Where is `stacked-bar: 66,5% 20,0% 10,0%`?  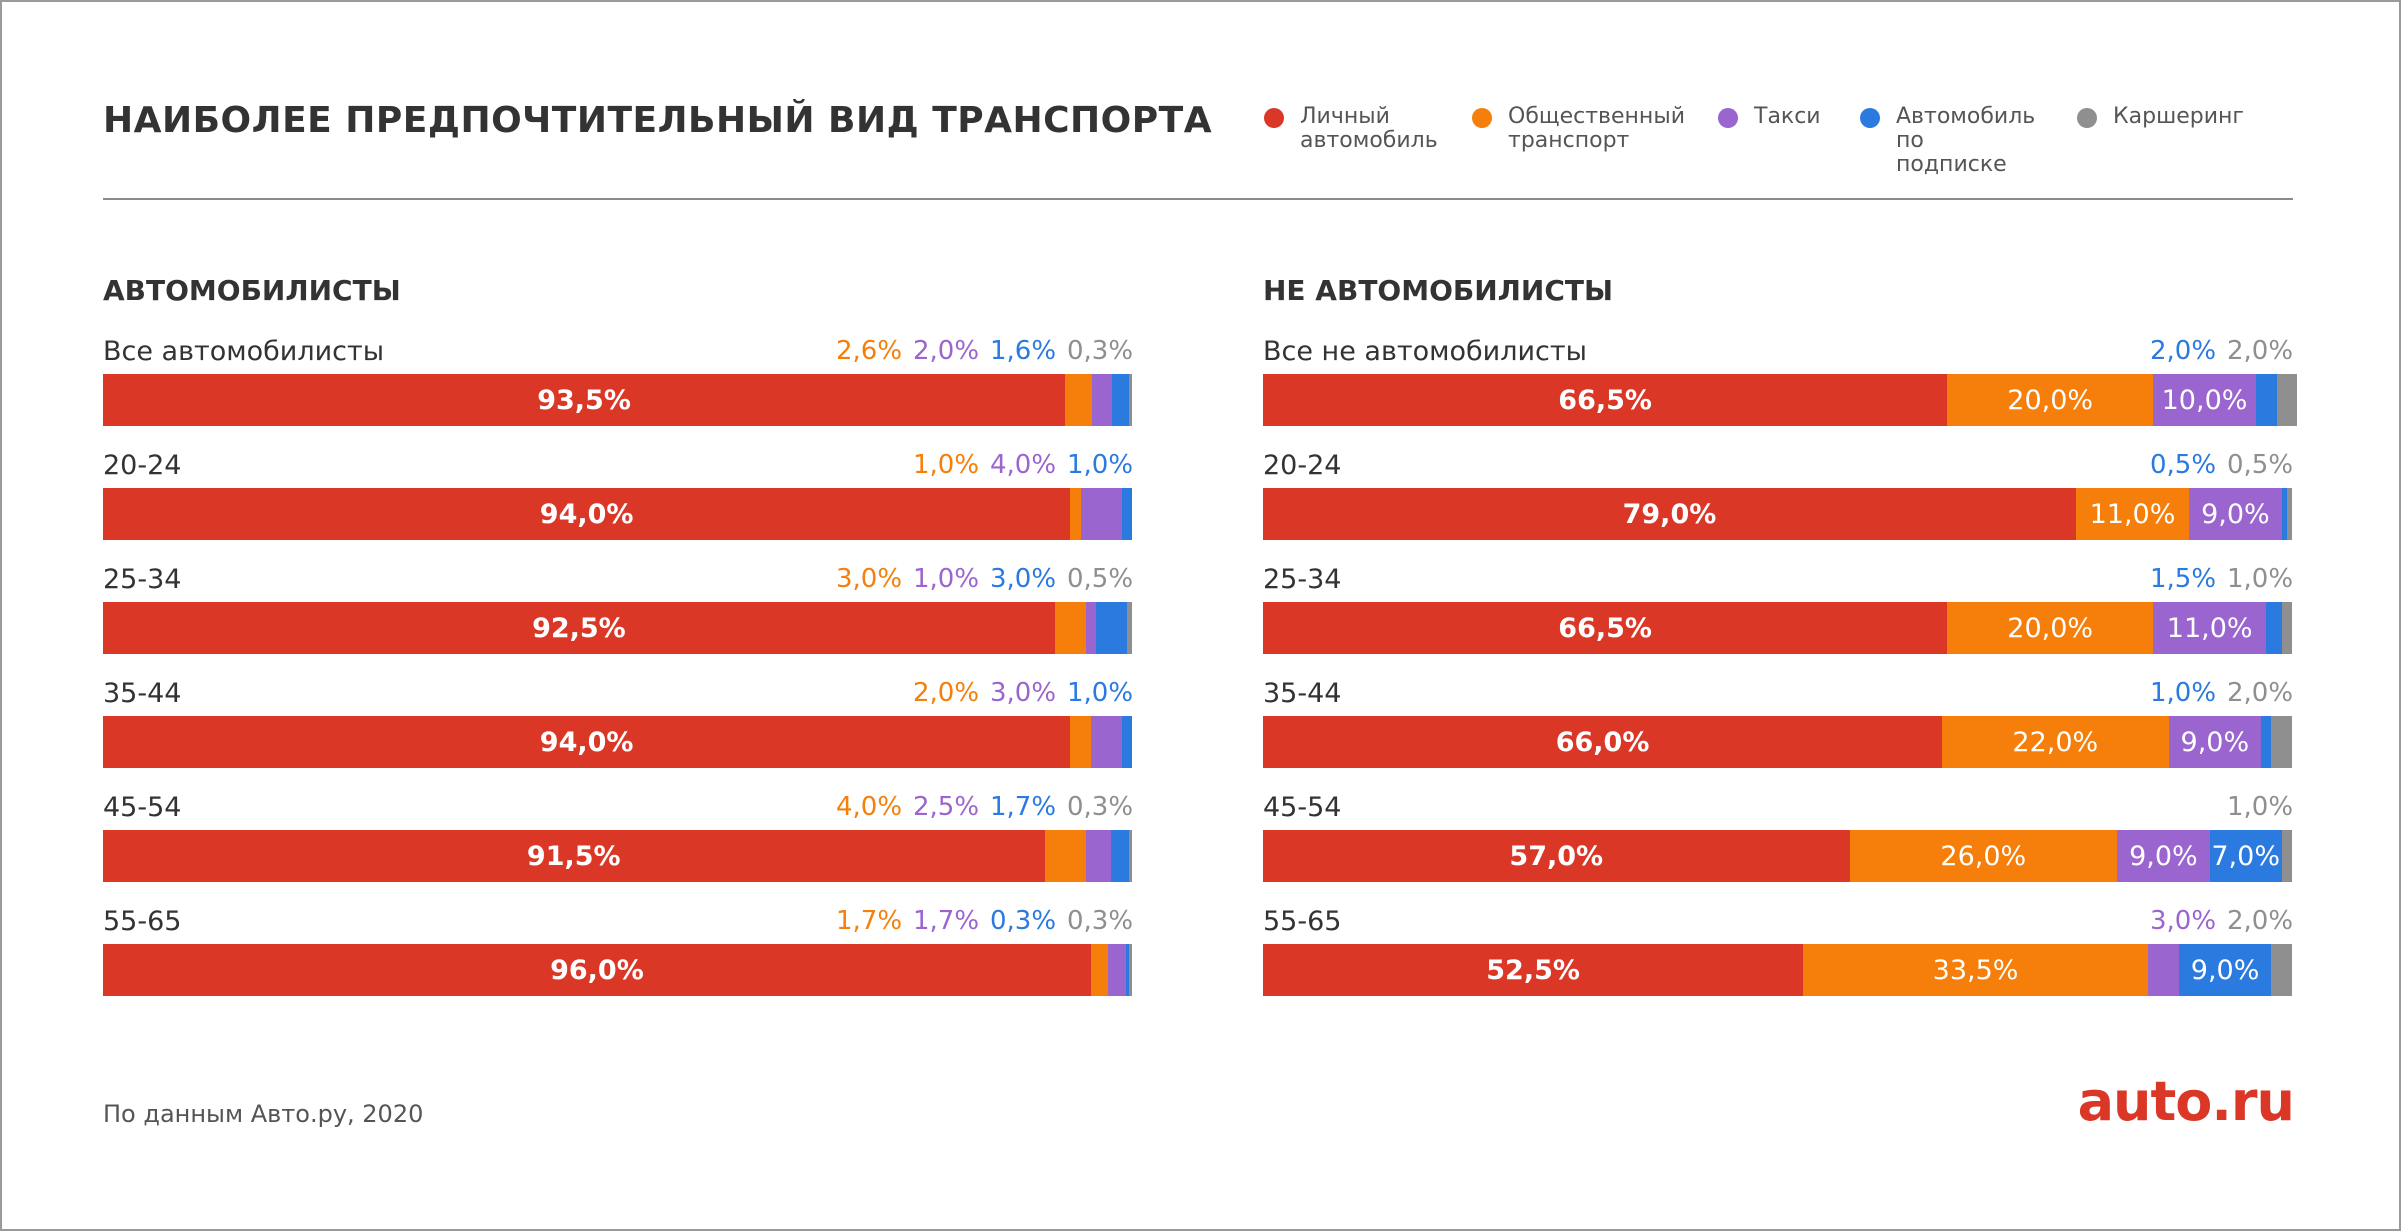
stacked-bar: 66,5% 20,0% 10,0% is located at coordinates (1780, 400).